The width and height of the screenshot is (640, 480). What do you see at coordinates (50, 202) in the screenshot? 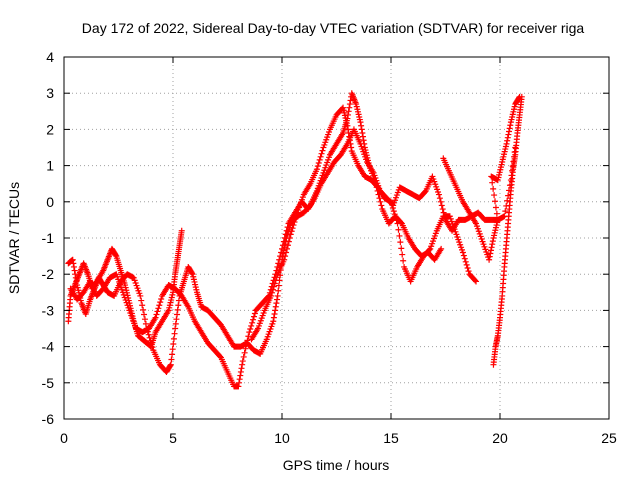
I see `y-tick-label: 0` at bounding box center [50, 202].